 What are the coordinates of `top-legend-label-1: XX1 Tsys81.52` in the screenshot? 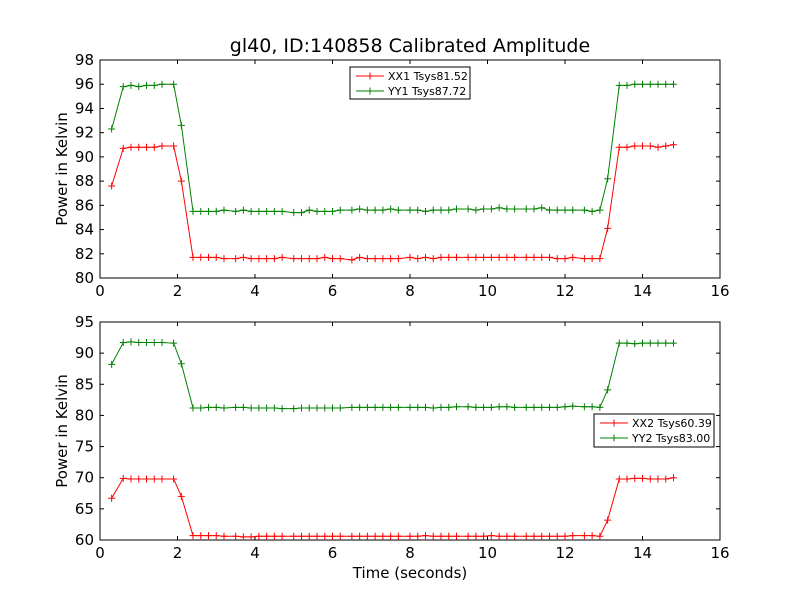 It's located at (428, 76).